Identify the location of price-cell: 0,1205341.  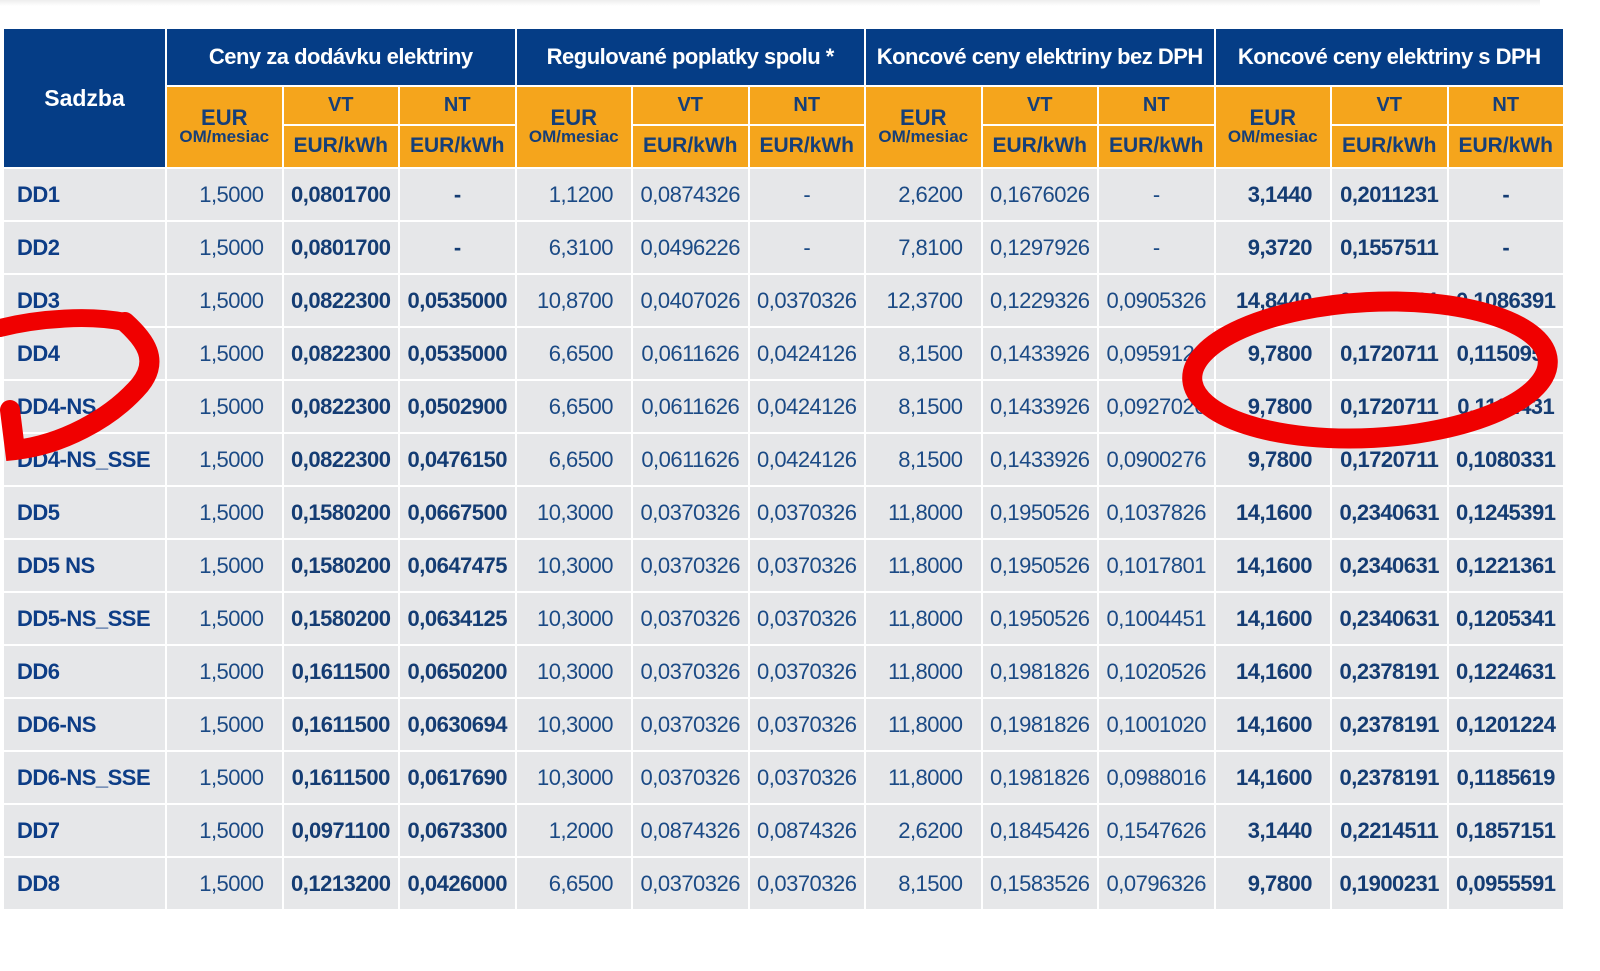
(1505, 618).